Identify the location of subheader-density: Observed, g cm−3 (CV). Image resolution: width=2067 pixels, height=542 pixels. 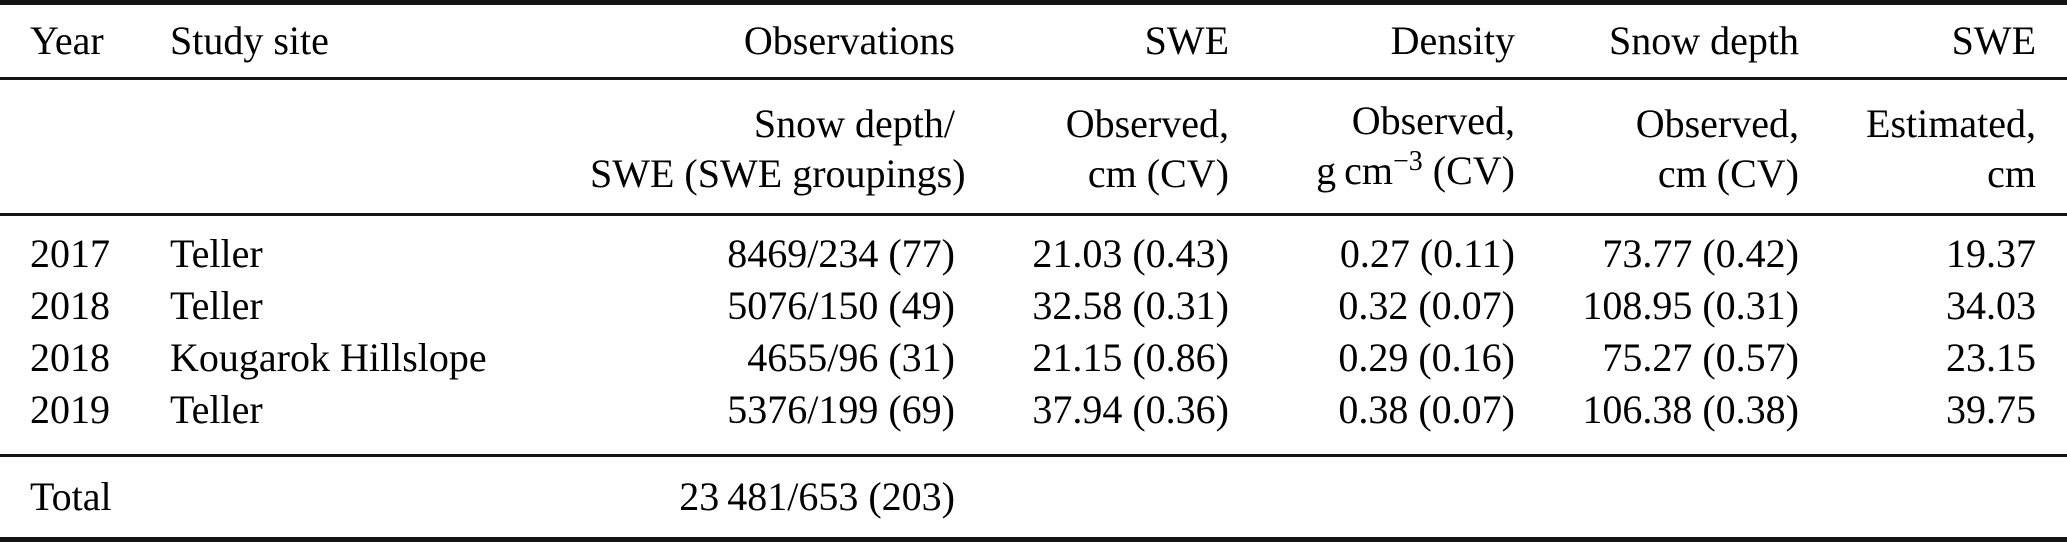
(1372, 147).